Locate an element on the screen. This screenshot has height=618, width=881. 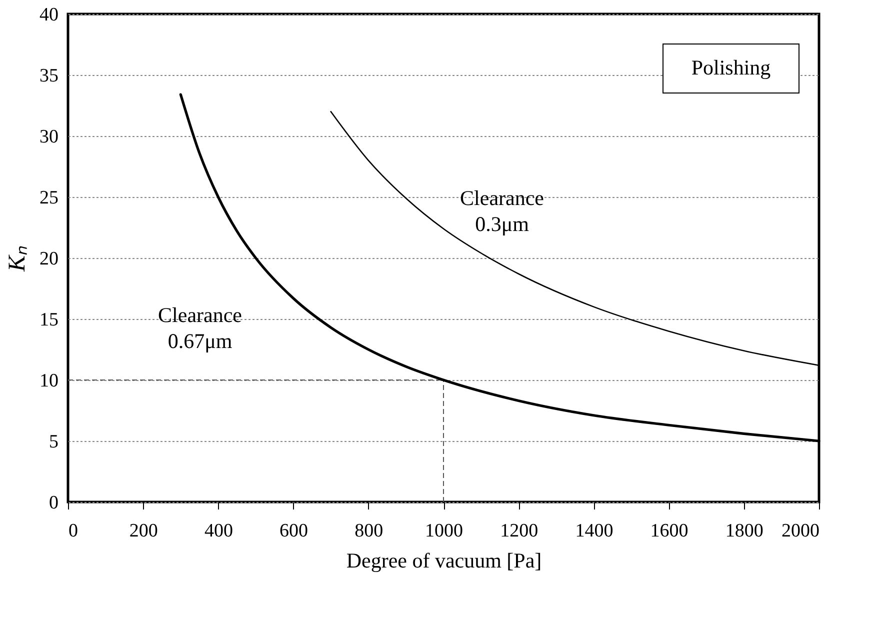
y-tick-label: 5 is located at coordinates (53, 442).